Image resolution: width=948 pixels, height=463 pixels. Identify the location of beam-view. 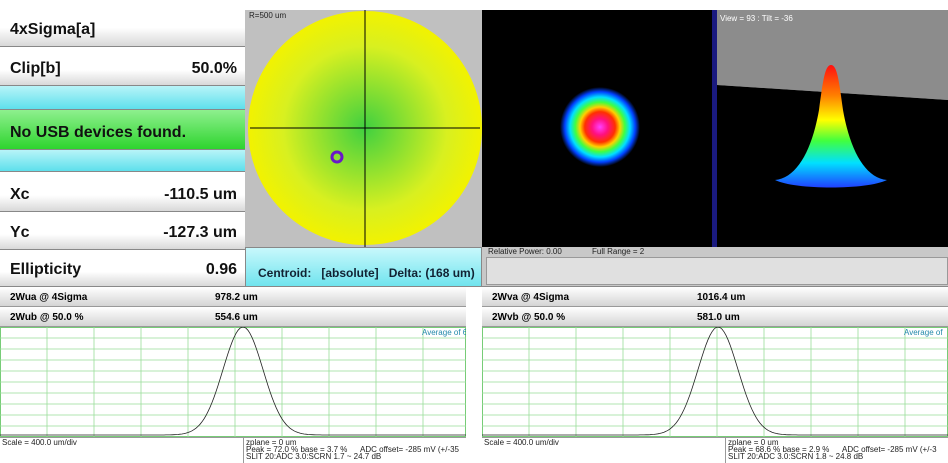
(599, 128).